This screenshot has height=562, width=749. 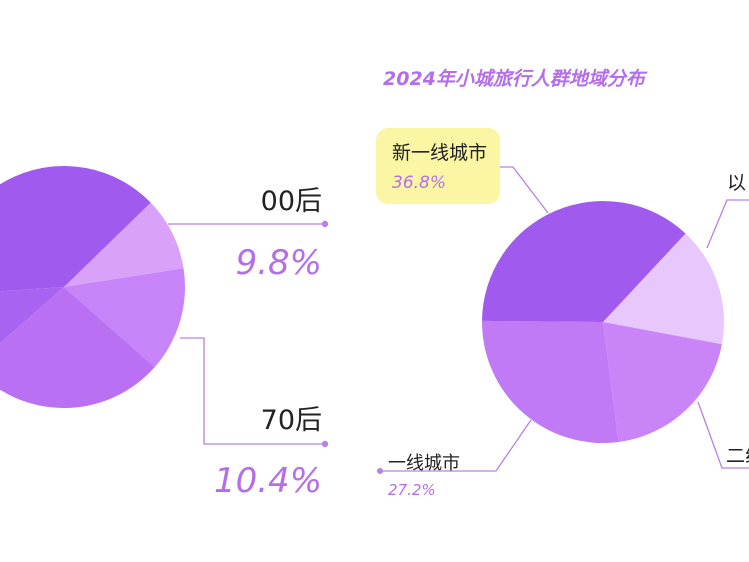 I want to click on label-00-hou: 00后, so click(x=291, y=201).